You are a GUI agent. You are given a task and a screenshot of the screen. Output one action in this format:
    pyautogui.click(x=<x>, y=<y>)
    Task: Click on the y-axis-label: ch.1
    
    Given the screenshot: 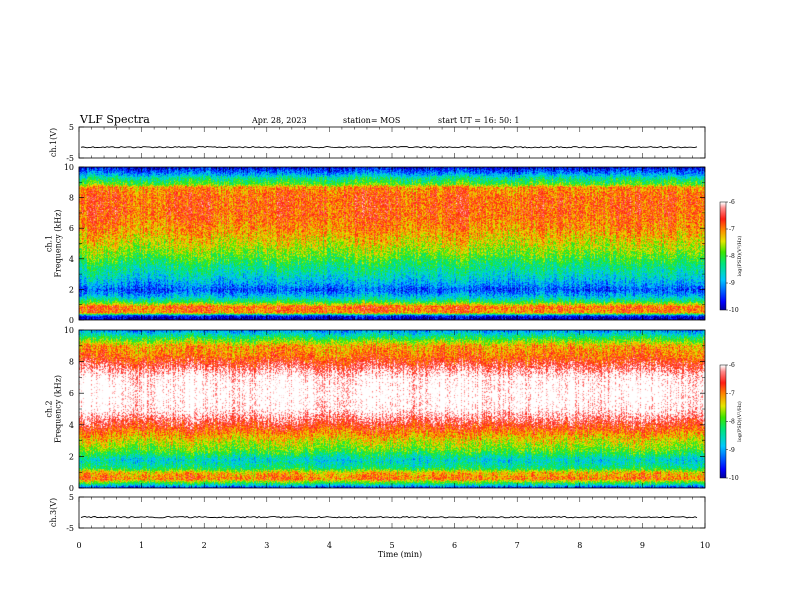 What is the action you would take?
    pyautogui.click(x=49, y=243)
    